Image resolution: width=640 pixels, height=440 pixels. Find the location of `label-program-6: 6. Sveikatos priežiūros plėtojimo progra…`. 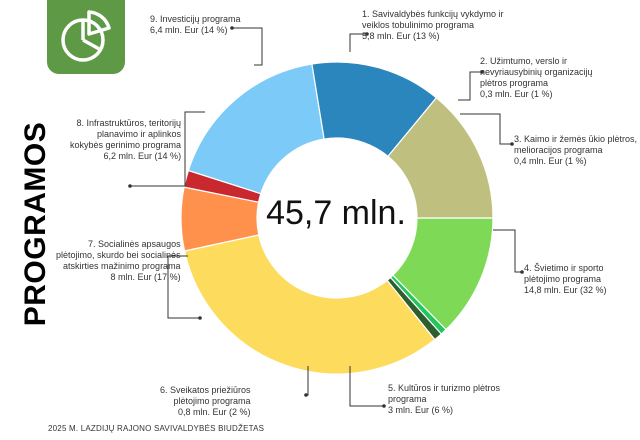

label-program-6: 6. Sveikatos priežiūros plėtojimo progra… is located at coordinates (205, 401).